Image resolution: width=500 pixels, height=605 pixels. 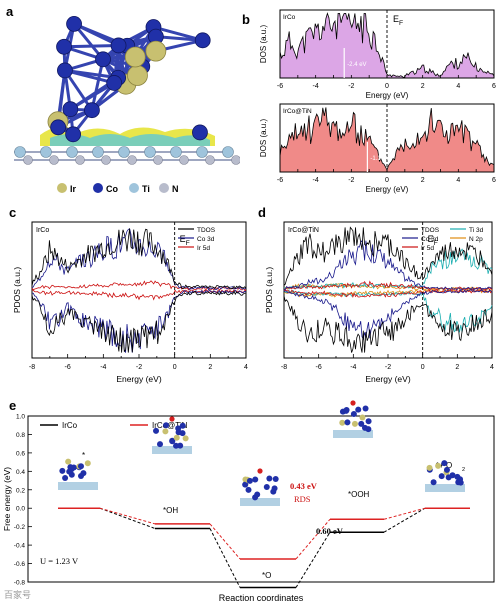 I want to click on panel-label-c: c, so click(x=13, y=212).